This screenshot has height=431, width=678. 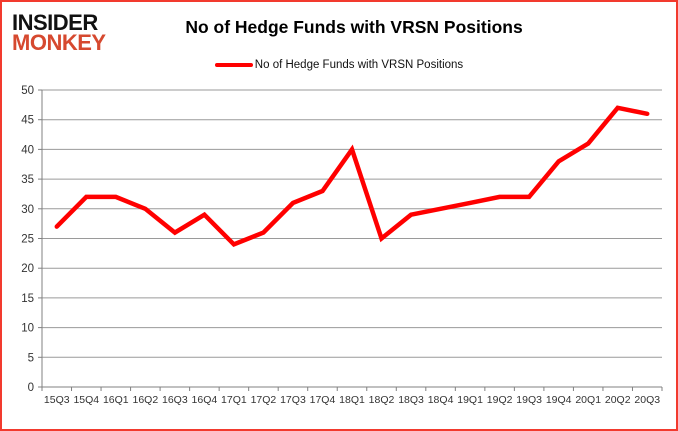 What do you see at coordinates (323, 400) in the screenshot?
I see `x-axis-label: 17Q4` at bounding box center [323, 400].